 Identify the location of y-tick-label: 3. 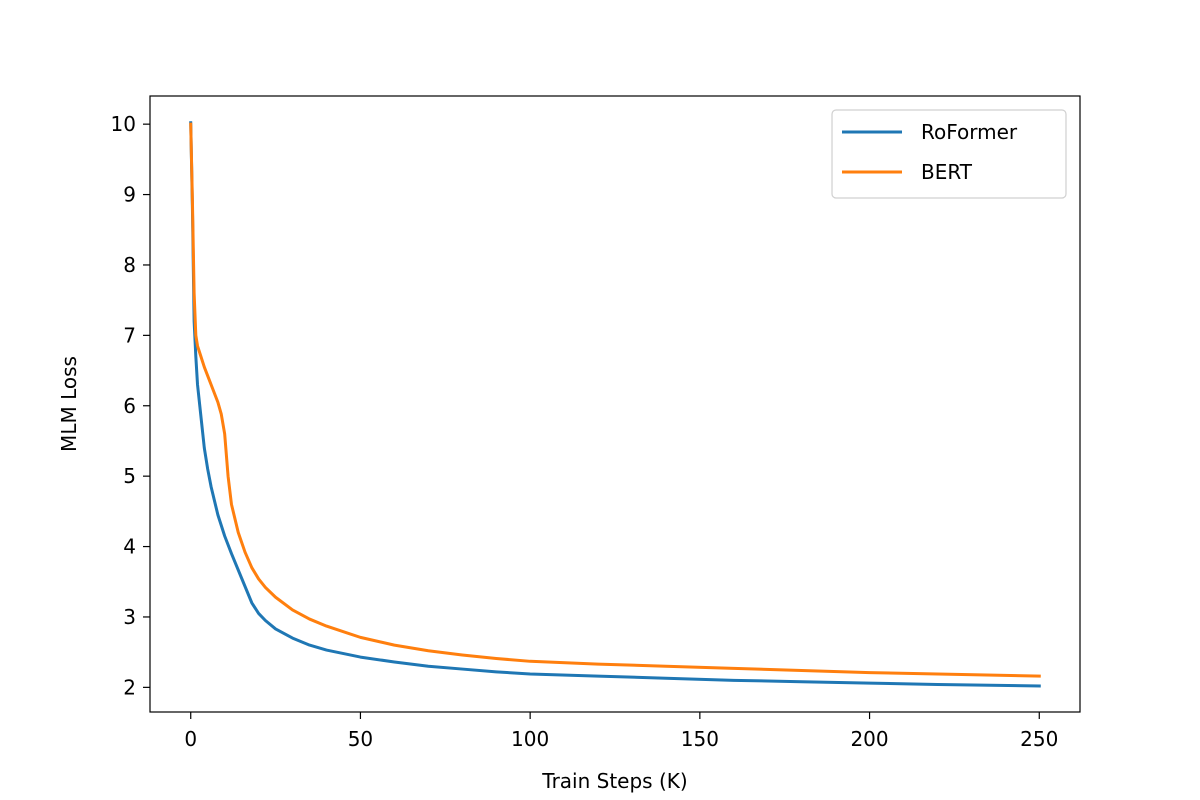
(129, 617).